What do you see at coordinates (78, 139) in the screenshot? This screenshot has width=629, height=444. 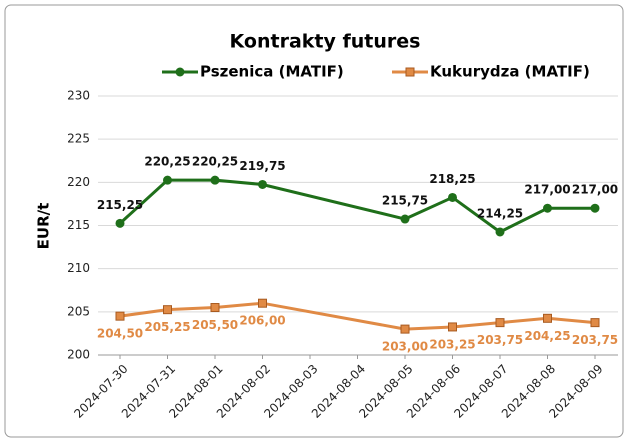 I see `y-tick-label: 225` at bounding box center [78, 139].